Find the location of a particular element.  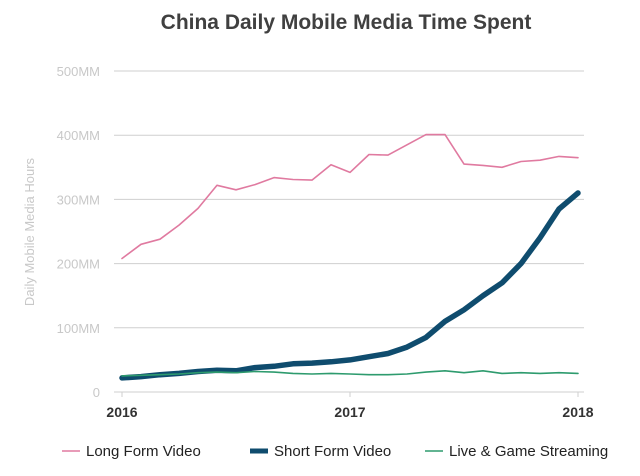

y-axis-ticks: 0 100MM 200MM 300MM 400MM 500MM is located at coordinates (78, 232).